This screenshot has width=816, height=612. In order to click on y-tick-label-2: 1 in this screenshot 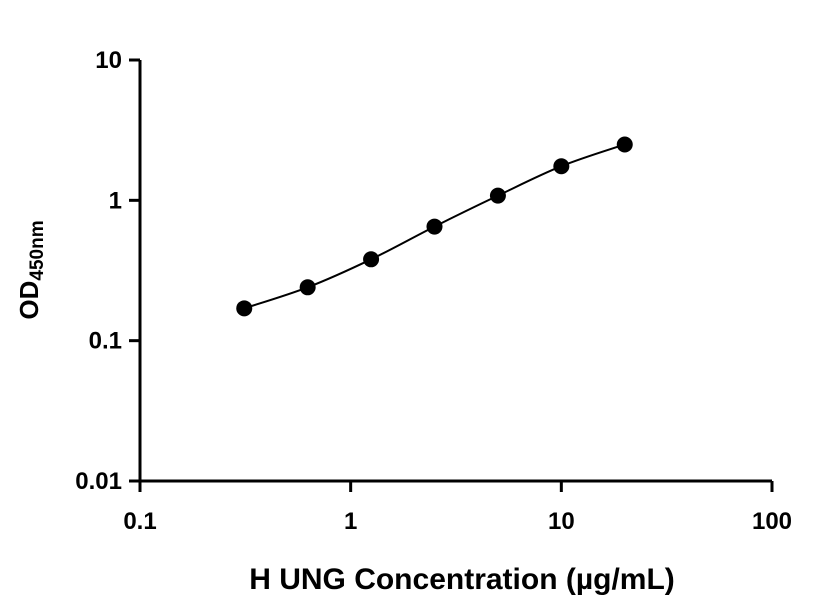, I will do `click(115, 200)`.